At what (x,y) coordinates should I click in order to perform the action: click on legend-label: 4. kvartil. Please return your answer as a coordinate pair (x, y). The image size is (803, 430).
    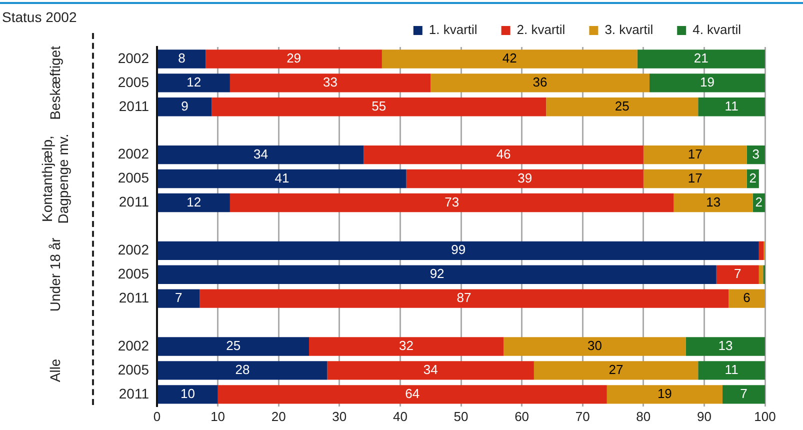
    Looking at the image, I should click on (717, 30).